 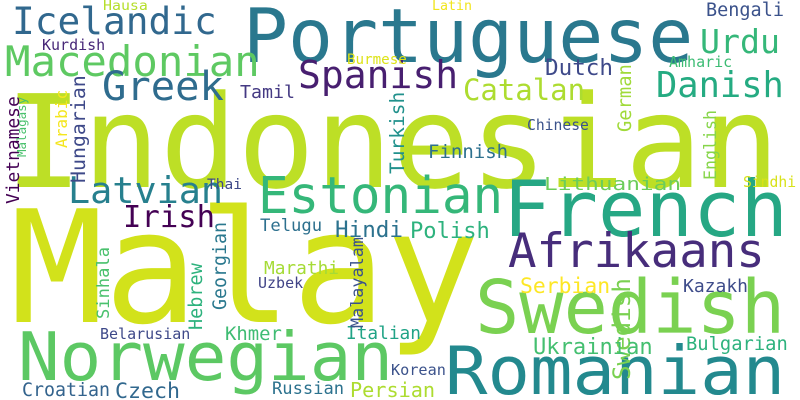 I want to click on word-uzbek: Uzbek, so click(x=281, y=283).